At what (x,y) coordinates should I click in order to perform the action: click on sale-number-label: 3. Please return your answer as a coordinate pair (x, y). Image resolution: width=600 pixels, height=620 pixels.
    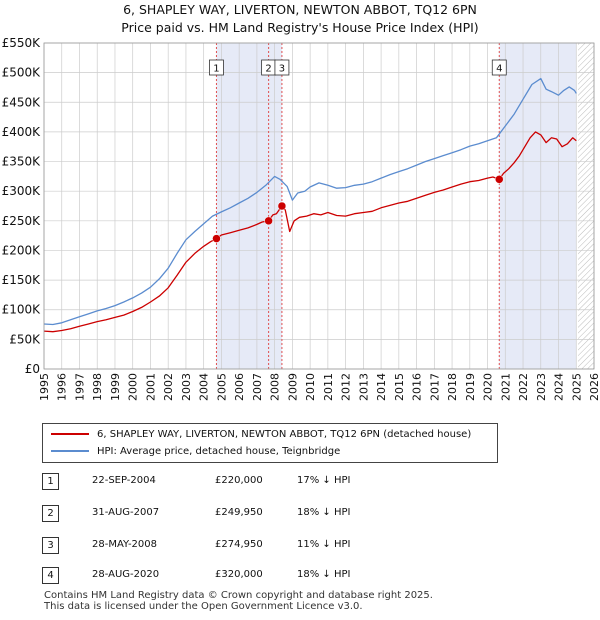
    Looking at the image, I should click on (282, 69).